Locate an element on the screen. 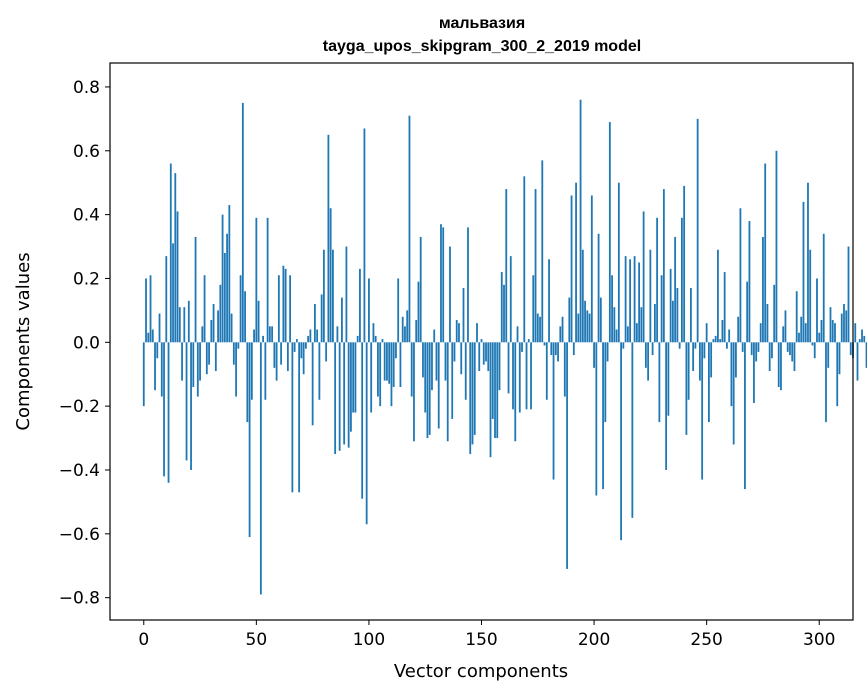 This screenshot has height=696, width=867. y-tick-label: 0.0 is located at coordinates (86, 343).